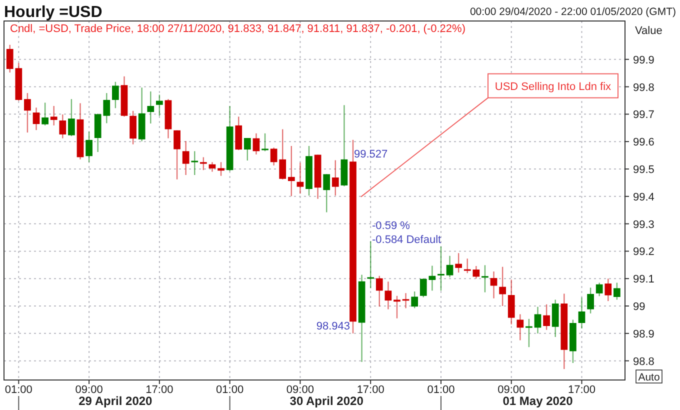  I want to click on annotation: 99.527, so click(371, 154).